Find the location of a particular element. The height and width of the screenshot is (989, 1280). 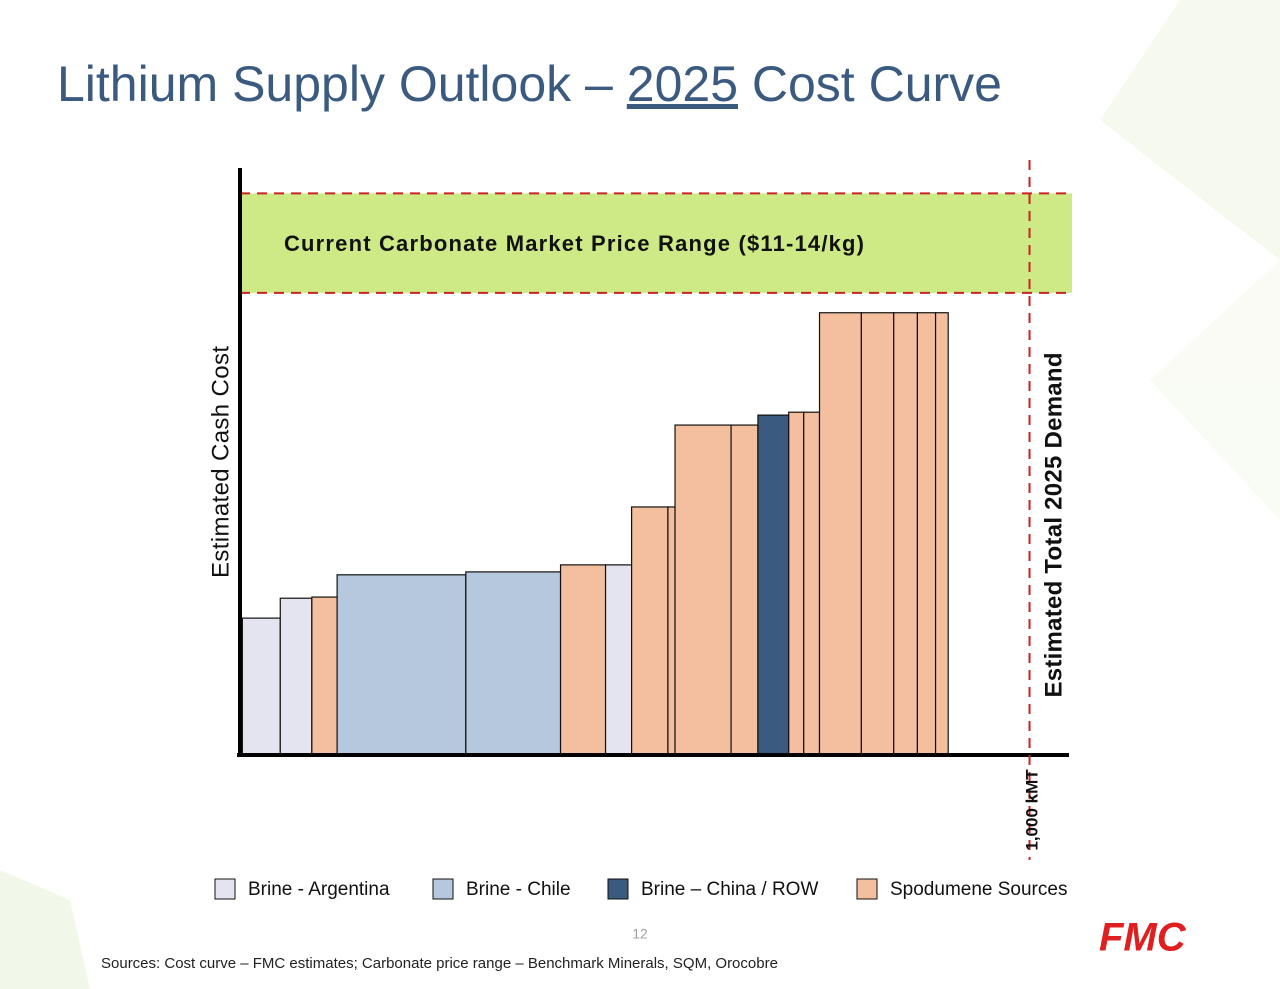

slide-title: Lithium Supply Outlook – 2025 Cost Curve is located at coordinates (529, 84).